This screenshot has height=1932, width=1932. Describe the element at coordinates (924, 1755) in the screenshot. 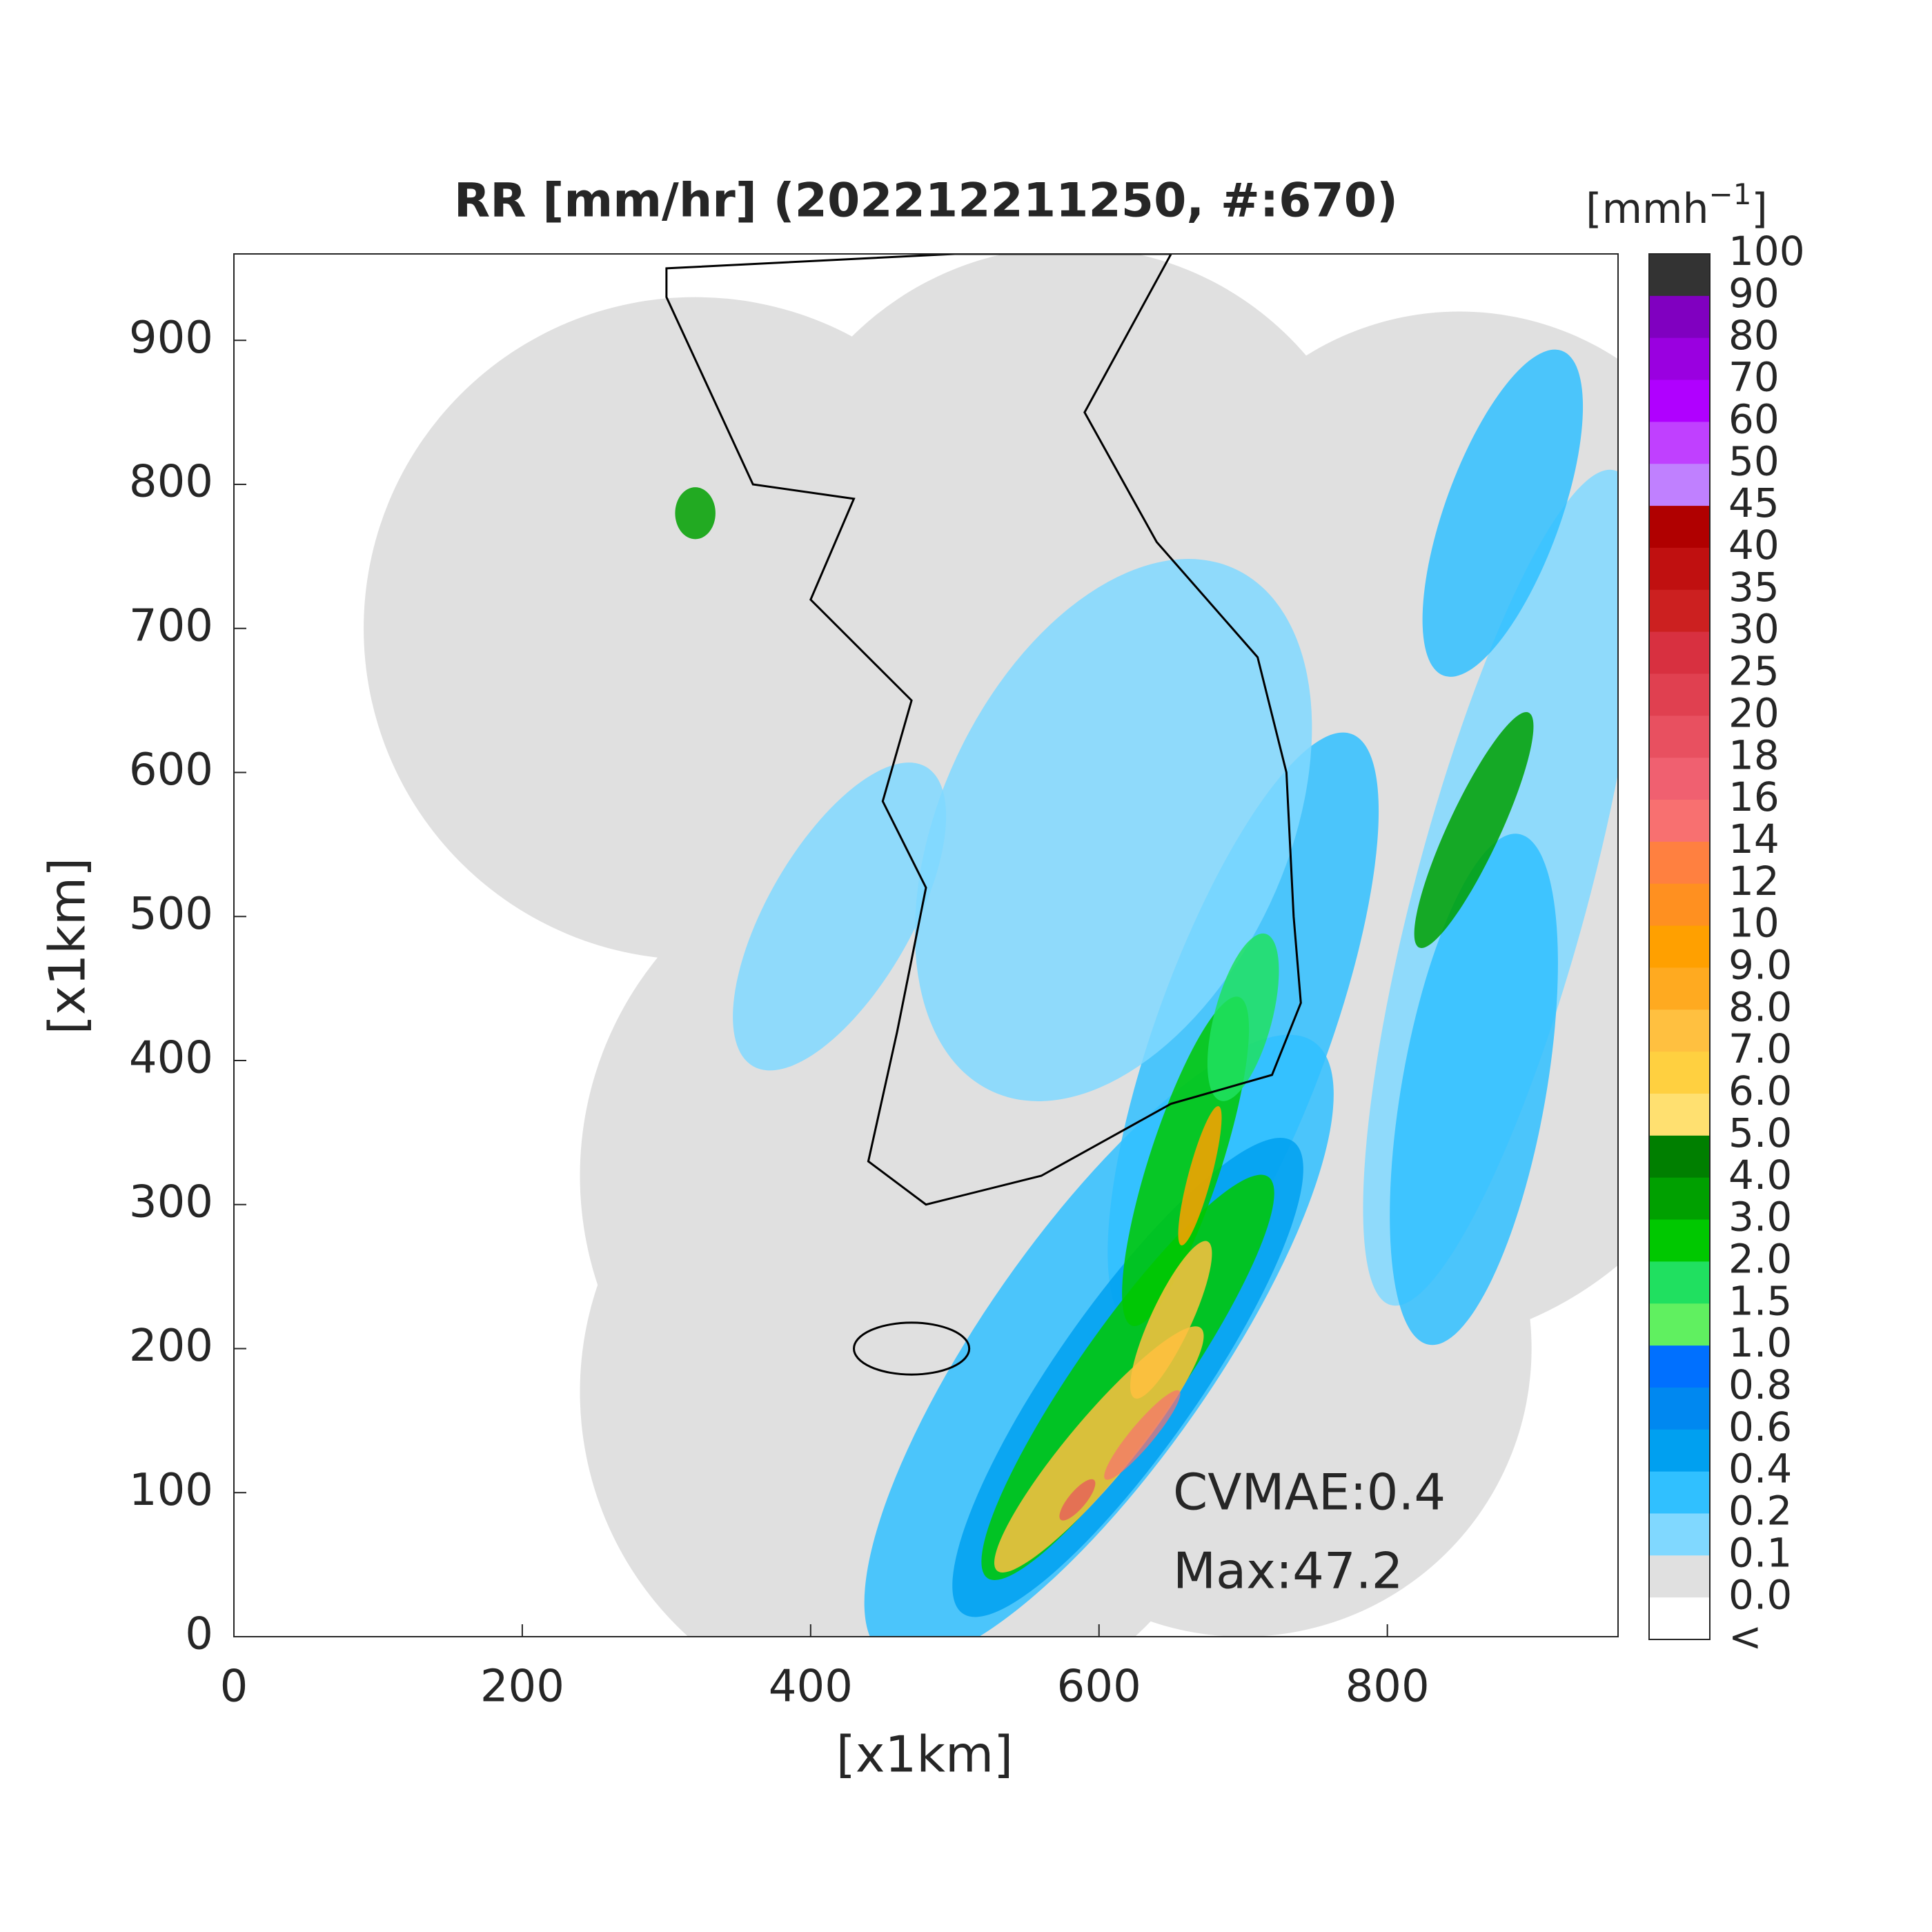

I see `x-axis-label: [x1km]` at that location.